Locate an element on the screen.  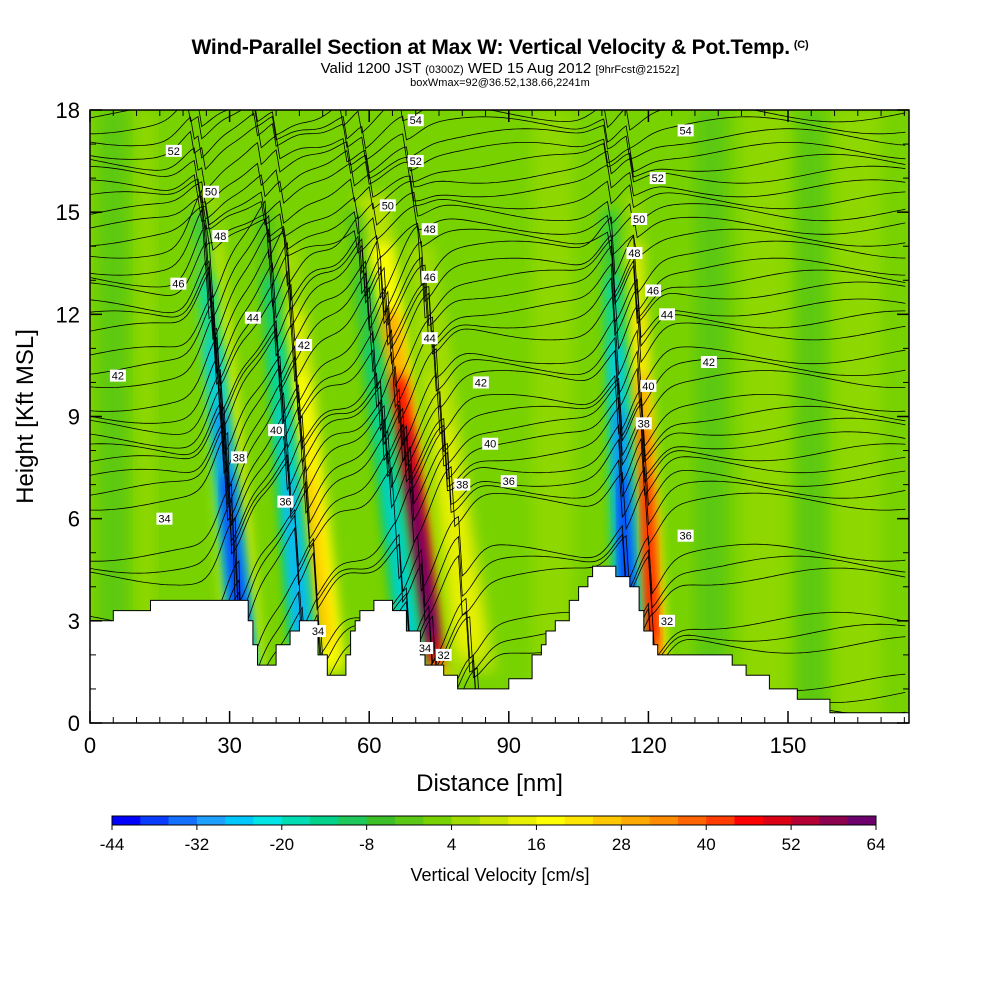
terrain-fill is located at coordinates (499, 644).